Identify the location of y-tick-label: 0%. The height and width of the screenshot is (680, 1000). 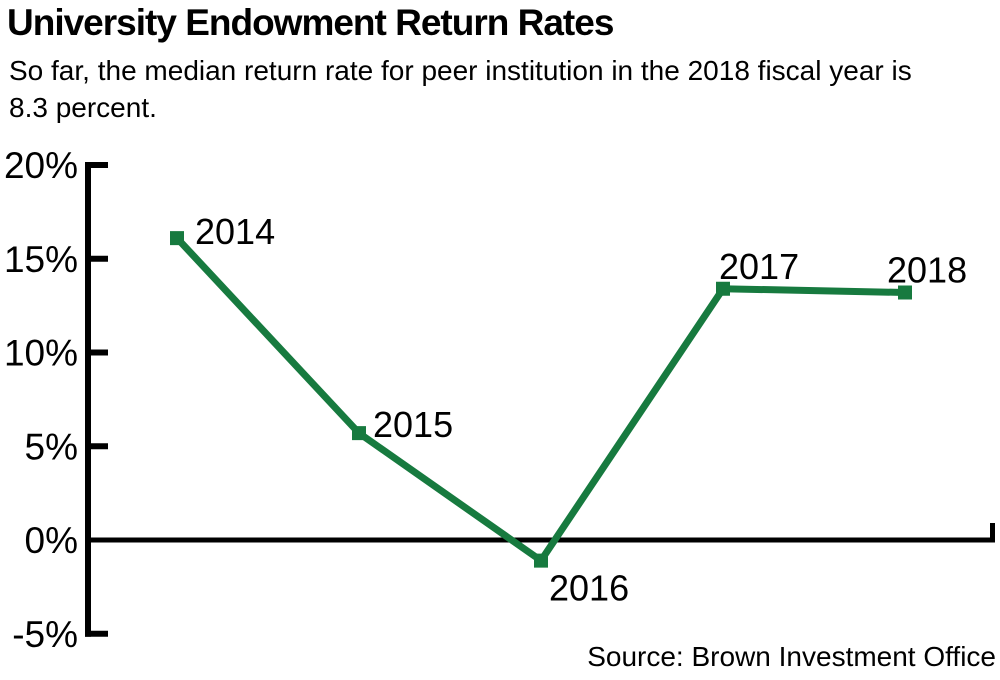
(51, 540).